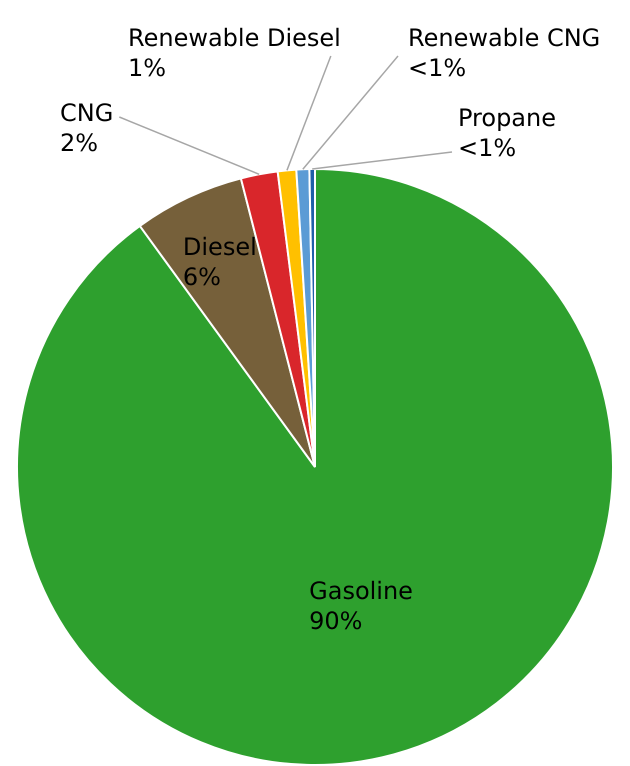 The image size is (630, 766). What do you see at coordinates (335, 620) in the screenshot?
I see `data-label: 90%` at bounding box center [335, 620].